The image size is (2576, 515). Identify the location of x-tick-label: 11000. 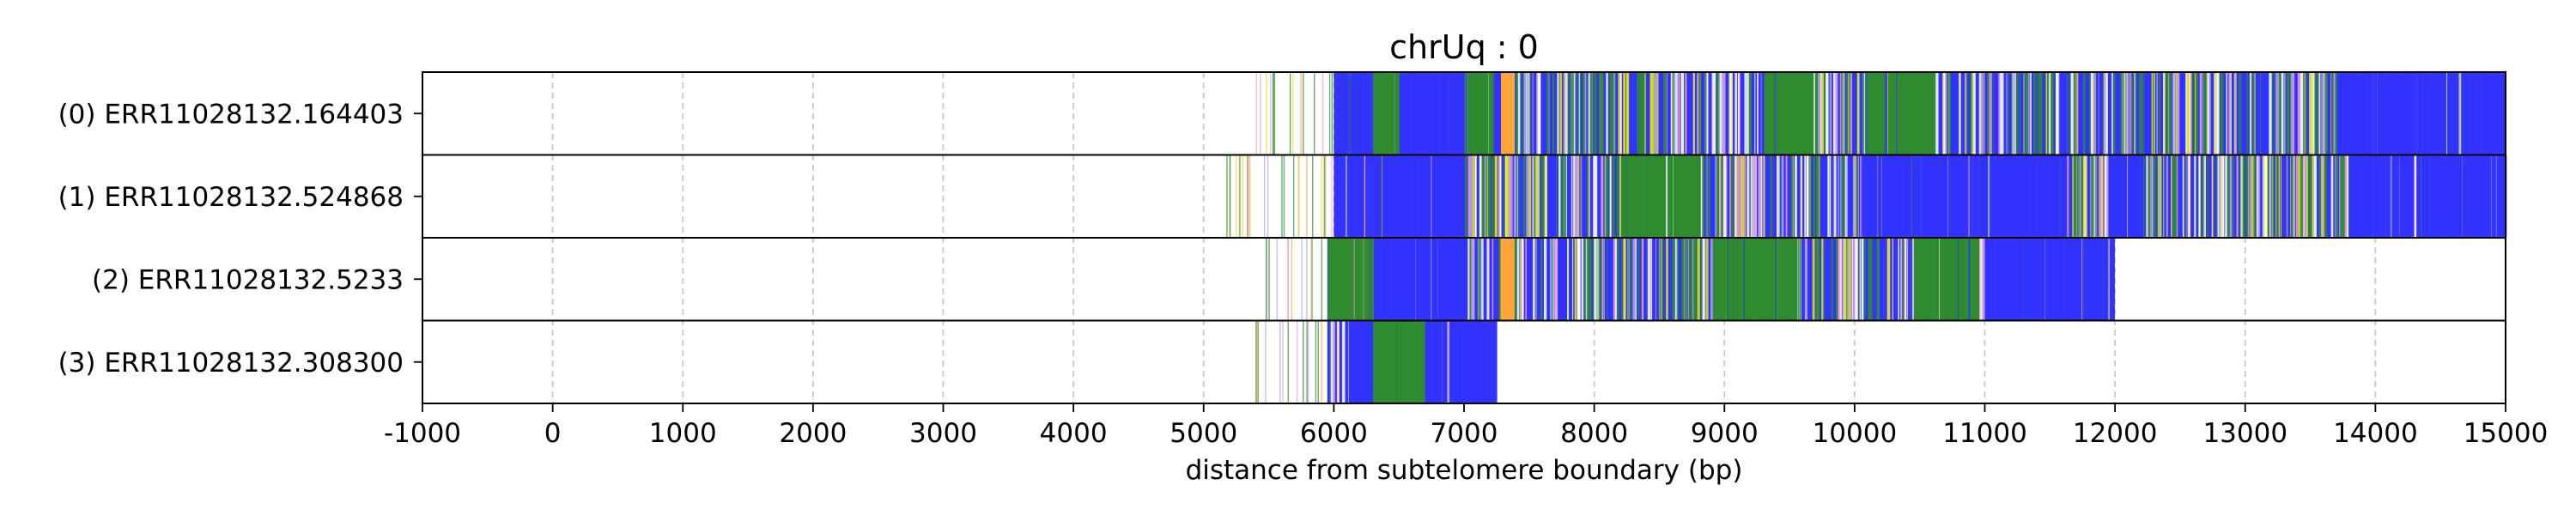
(1984, 433).